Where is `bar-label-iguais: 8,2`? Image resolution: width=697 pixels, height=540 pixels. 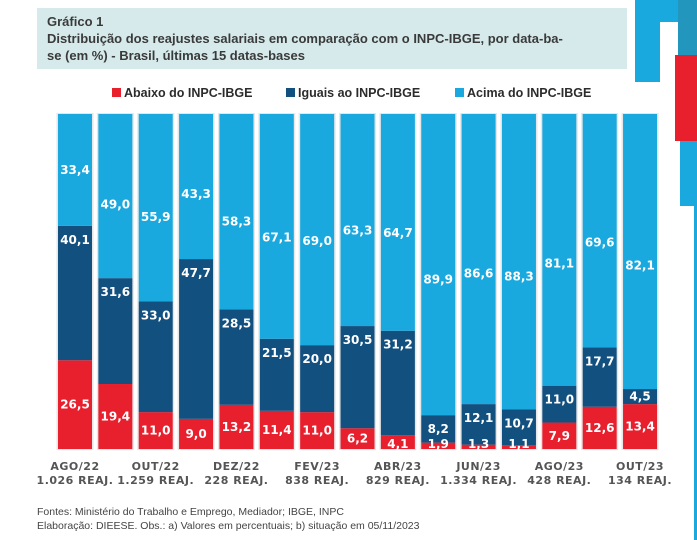
bar-label-iguais: 8,2 is located at coordinates (438, 429).